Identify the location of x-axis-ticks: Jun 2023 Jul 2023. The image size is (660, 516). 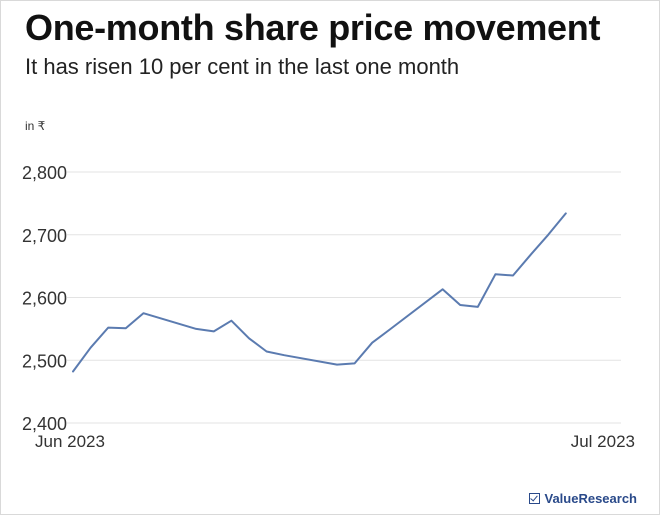
(335, 441).